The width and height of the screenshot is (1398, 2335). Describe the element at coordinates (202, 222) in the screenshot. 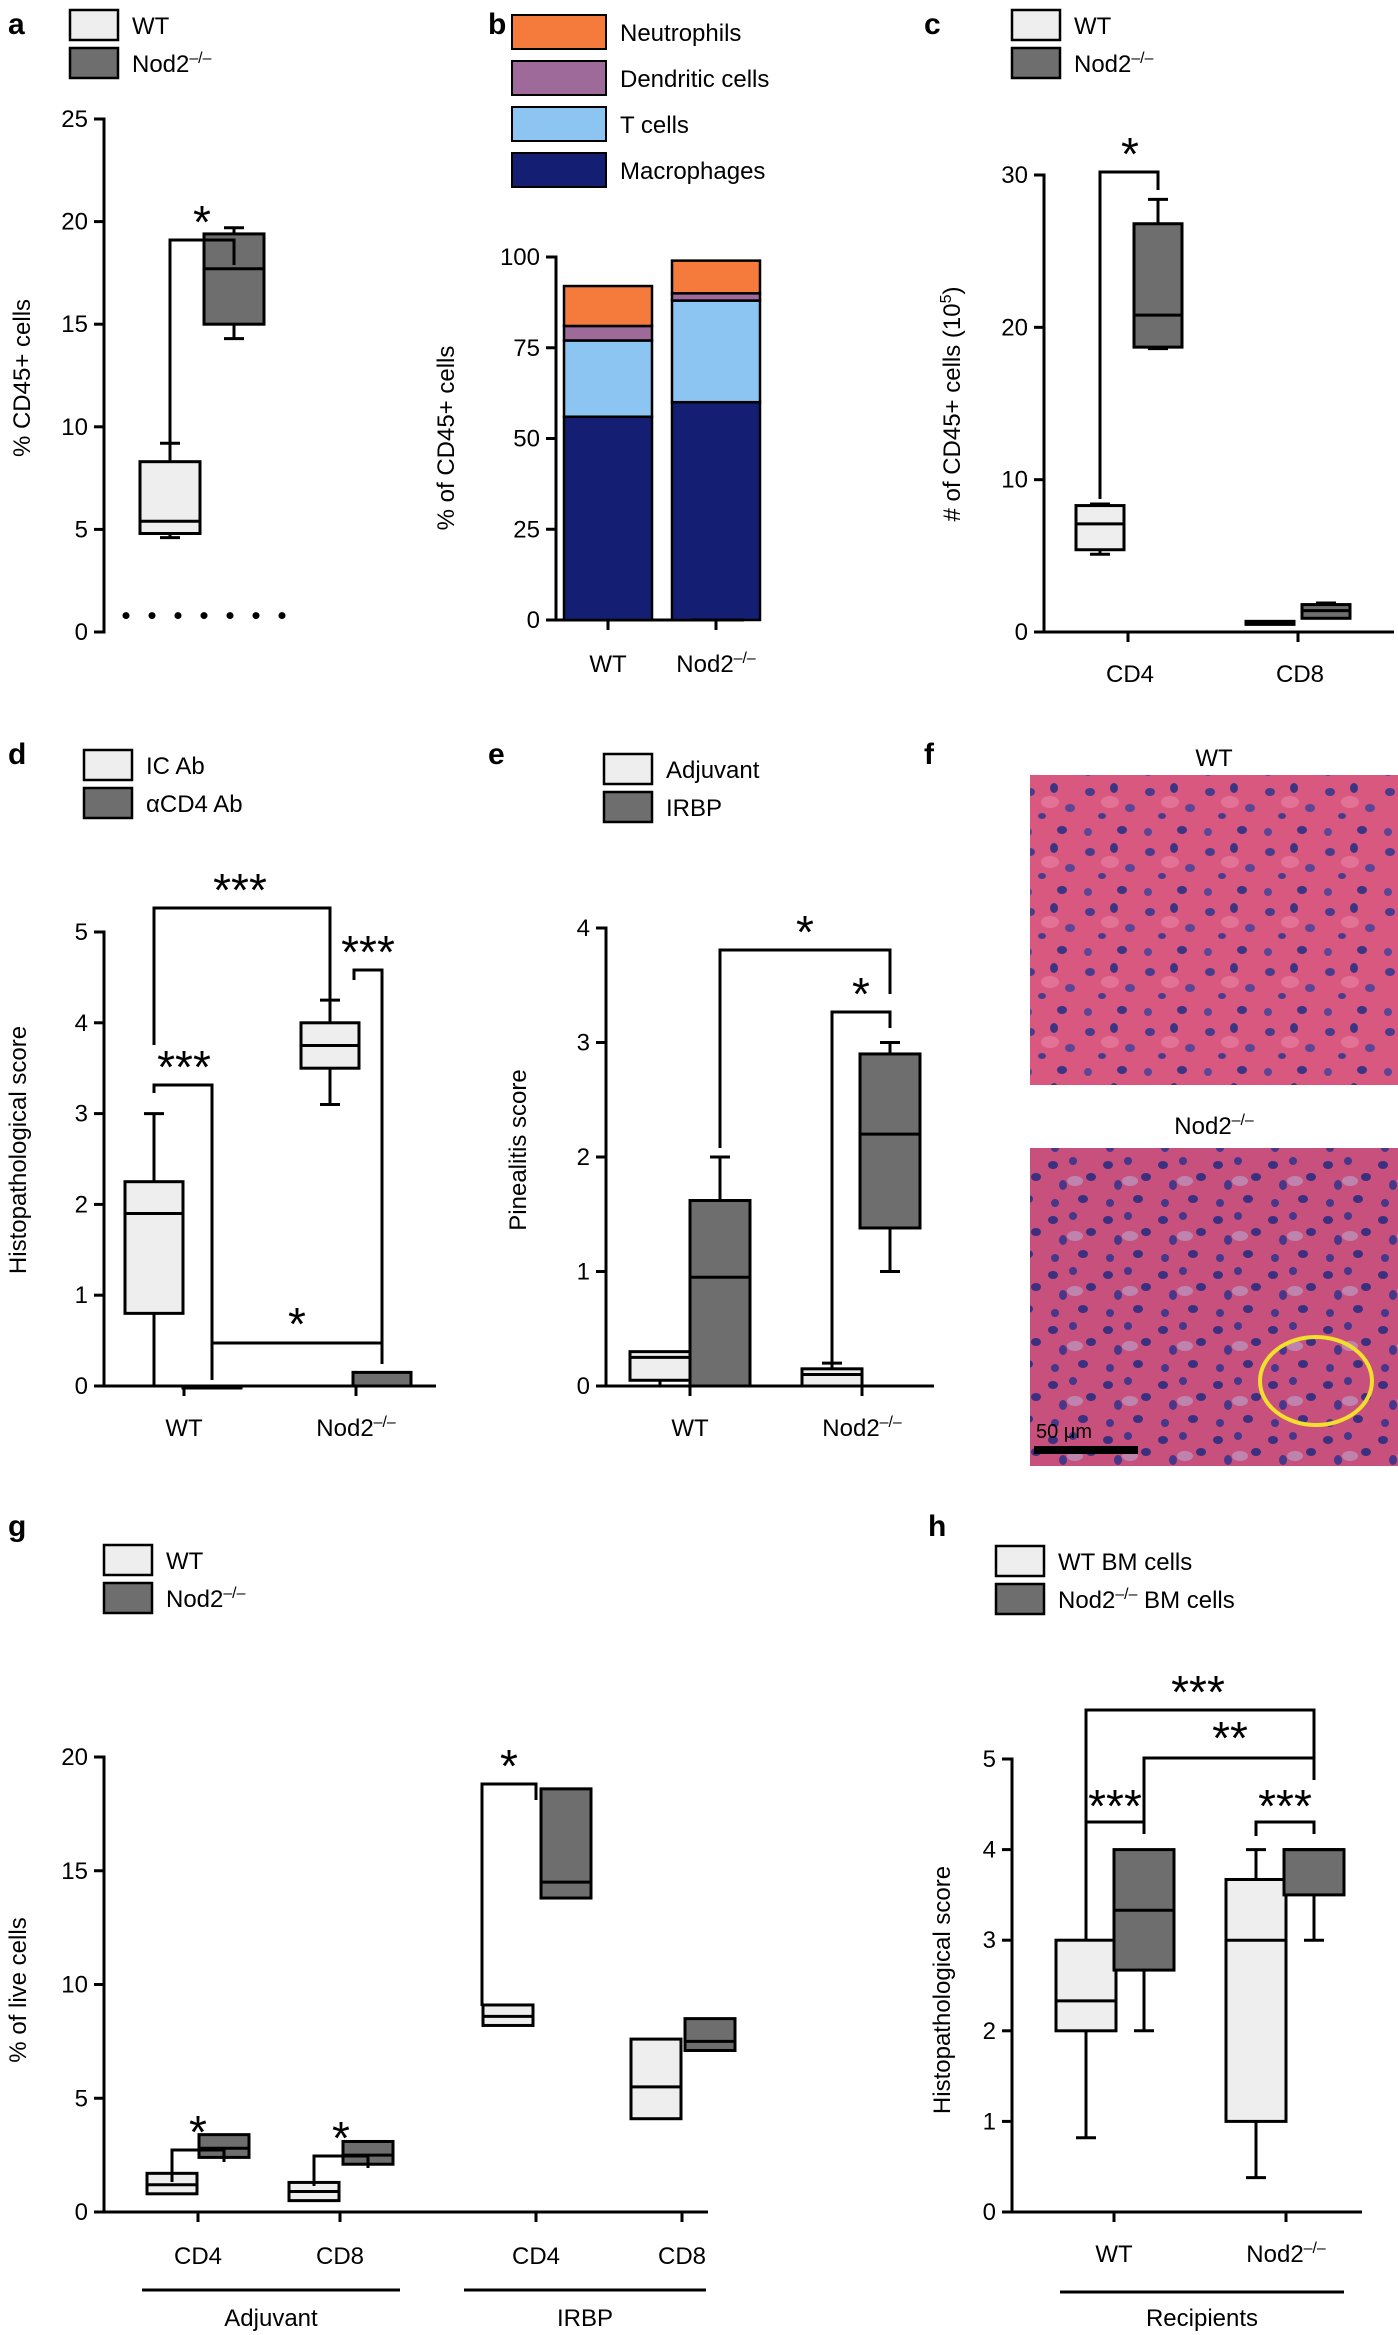

I see `a-sig-star: *` at that location.